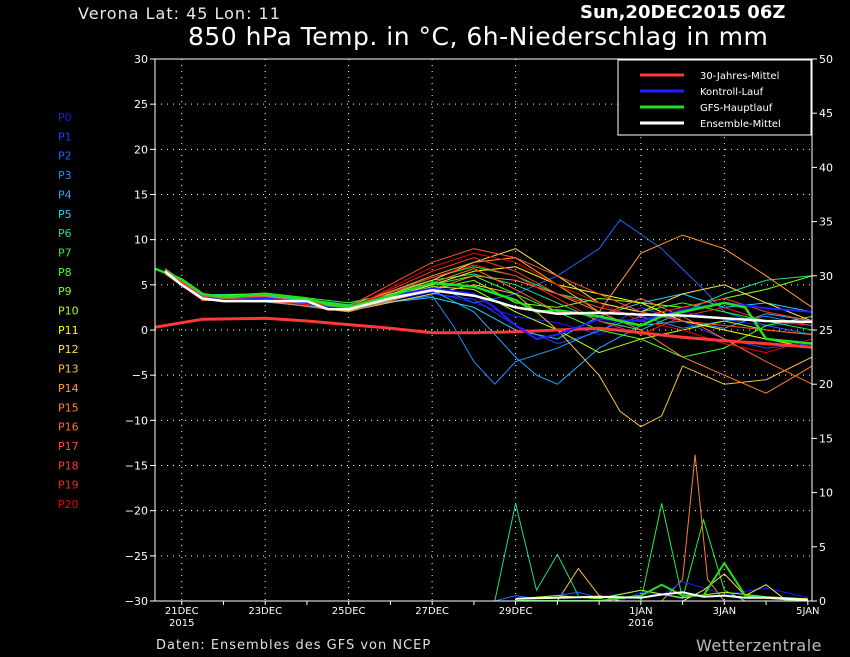 This screenshot has height=657, width=850. Describe the element at coordinates (68, 369) in the screenshot. I see `member-label-p13: P13` at that location.